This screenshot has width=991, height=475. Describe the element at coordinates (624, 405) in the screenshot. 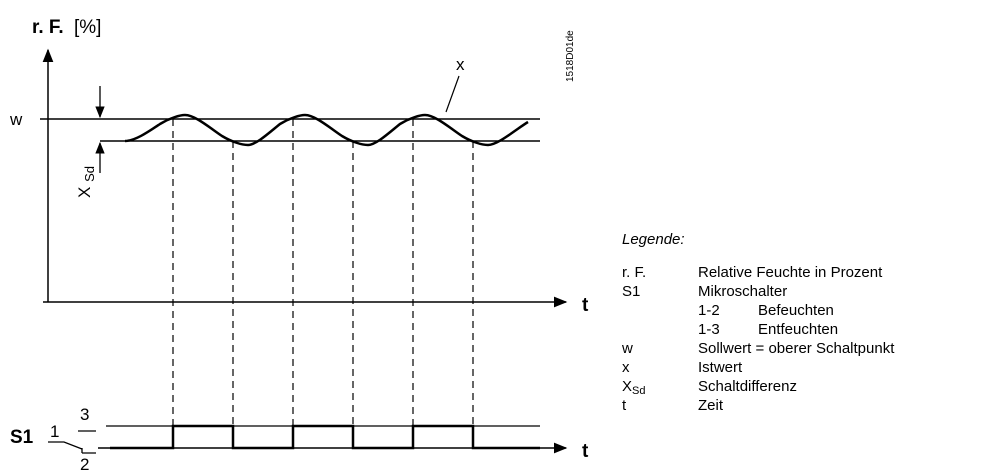

I see `legend-key: t` at that location.